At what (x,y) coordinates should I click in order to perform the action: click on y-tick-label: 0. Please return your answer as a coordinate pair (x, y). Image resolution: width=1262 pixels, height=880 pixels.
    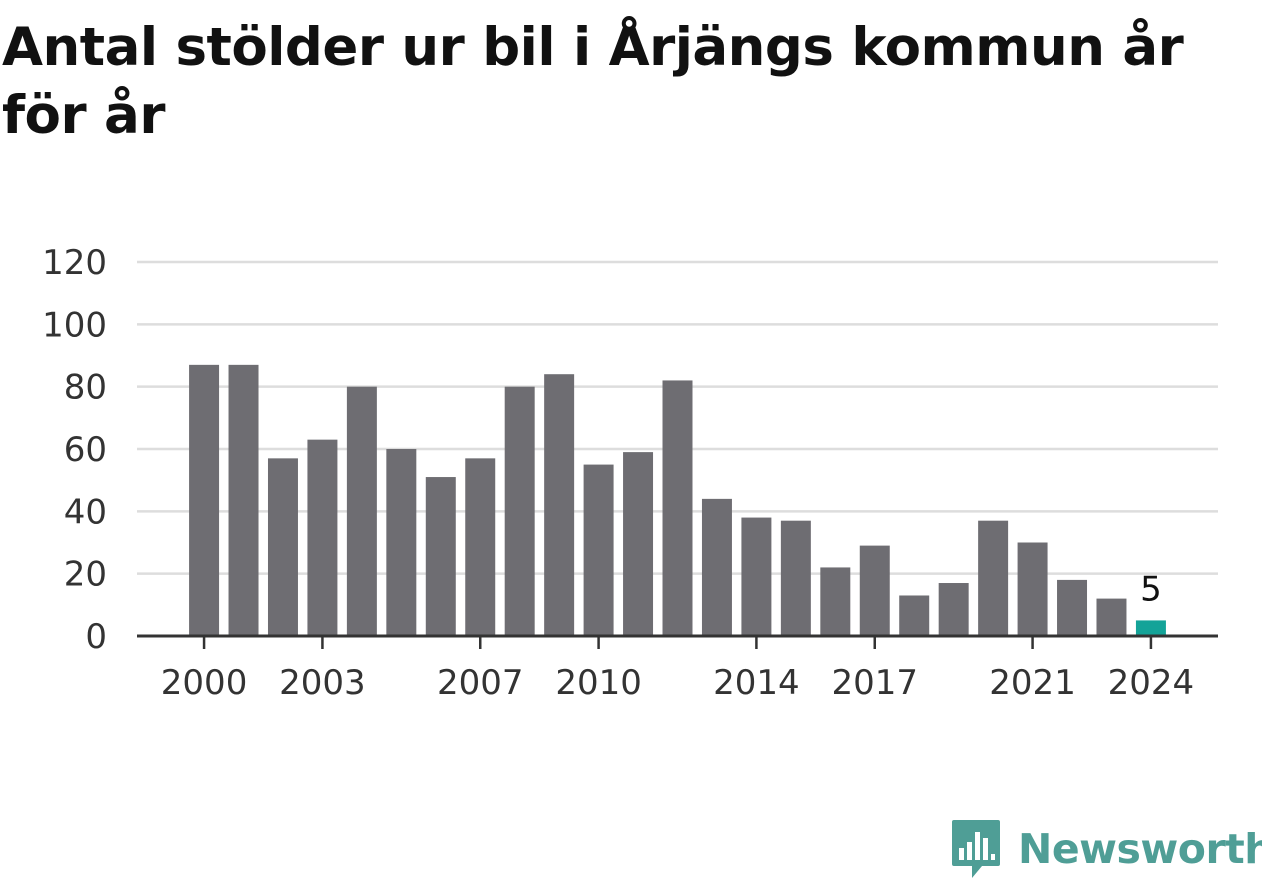
    Looking at the image, I should click on (96, 637).